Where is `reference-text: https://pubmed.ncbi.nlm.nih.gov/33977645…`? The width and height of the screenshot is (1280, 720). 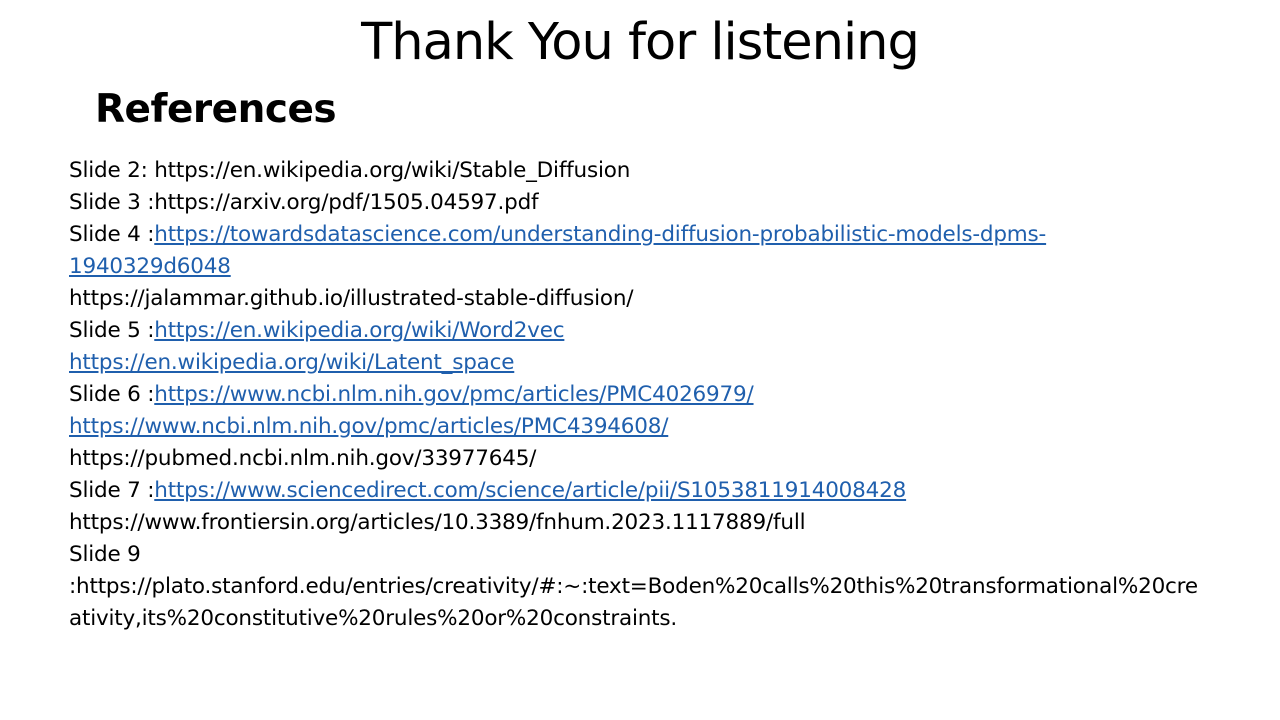
reference-text: https://pubmed.ncbi.nlm.nih.gov/33977645… is located at coordinates (303, 458).